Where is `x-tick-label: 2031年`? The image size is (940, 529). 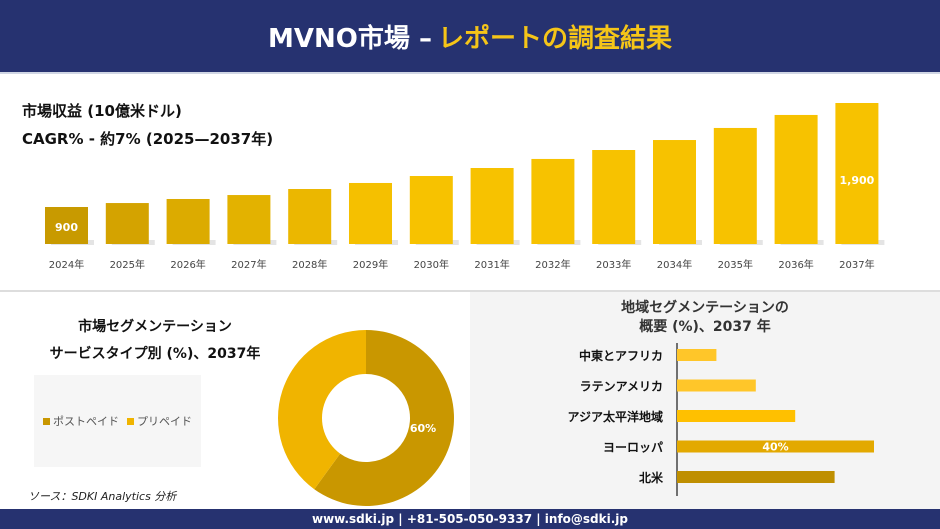
x-tick-label: 2031年 is located at coordinates (491, 264).